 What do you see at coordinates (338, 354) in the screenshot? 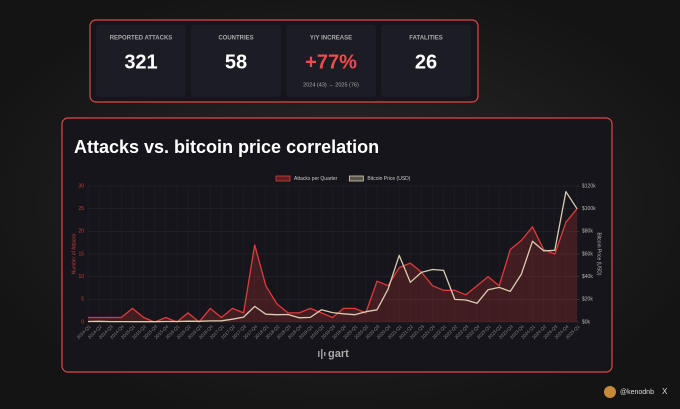
I see `brand: gart` at bounding box center [338, 354].